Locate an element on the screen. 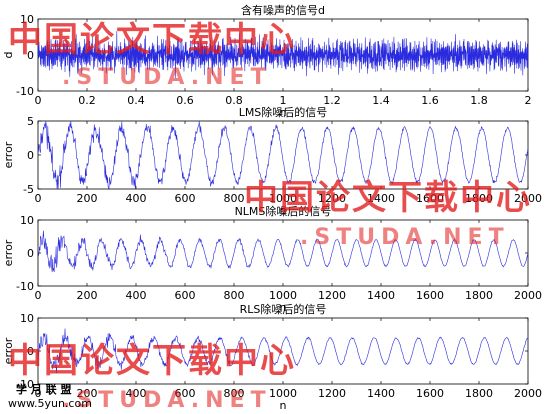  corner-url-text: www.5yun.com is located at coordinates (50, 403).